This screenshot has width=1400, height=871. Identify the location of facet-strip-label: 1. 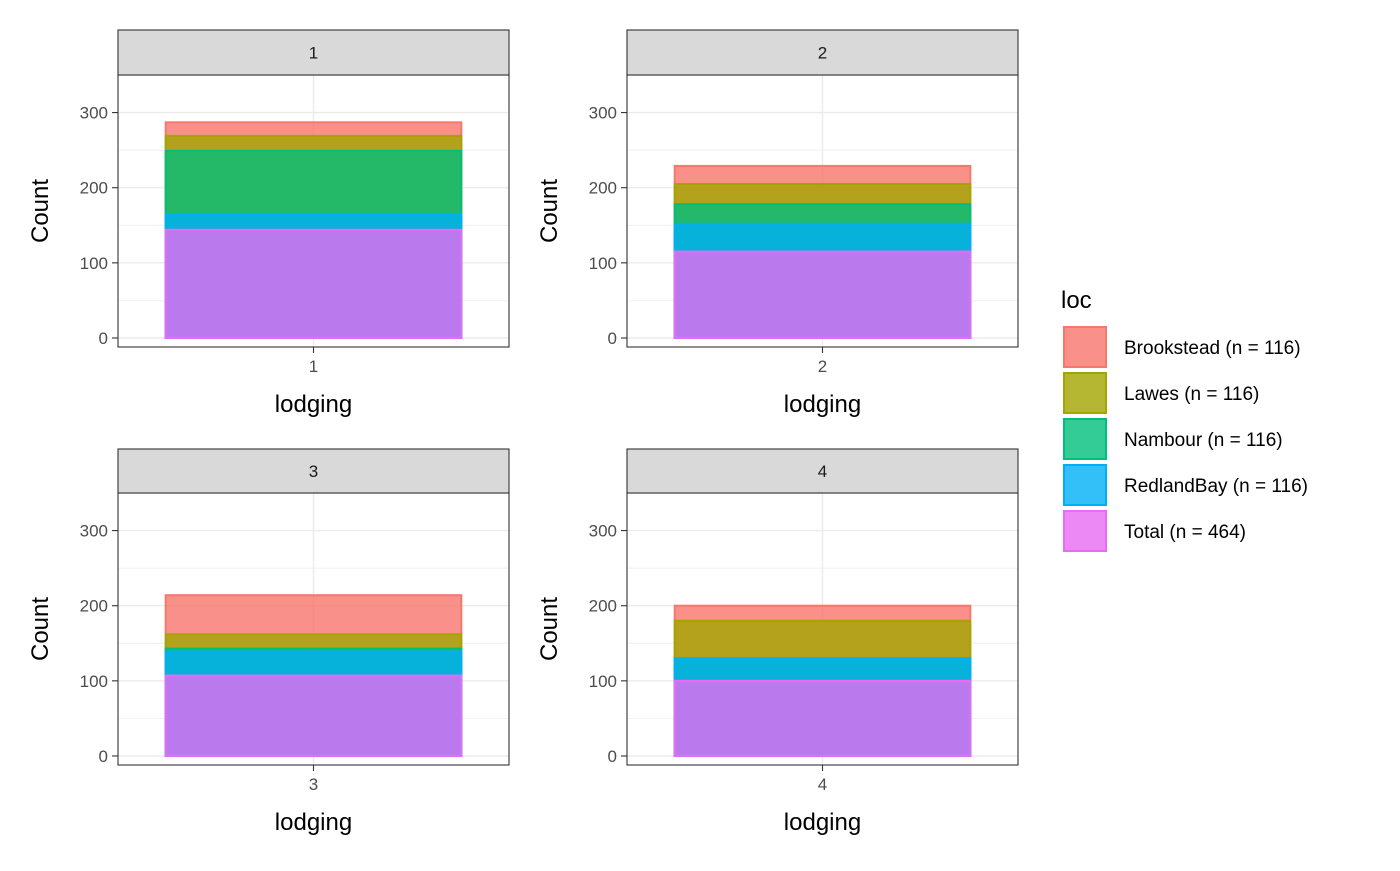
(313, 53).